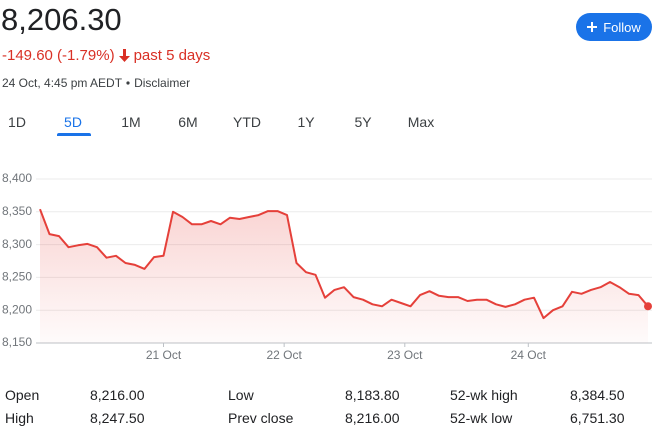  Describe the element at coordinates (405, 355) in the screenshot. I see `x-tick-label: 23 Oct` at that location.